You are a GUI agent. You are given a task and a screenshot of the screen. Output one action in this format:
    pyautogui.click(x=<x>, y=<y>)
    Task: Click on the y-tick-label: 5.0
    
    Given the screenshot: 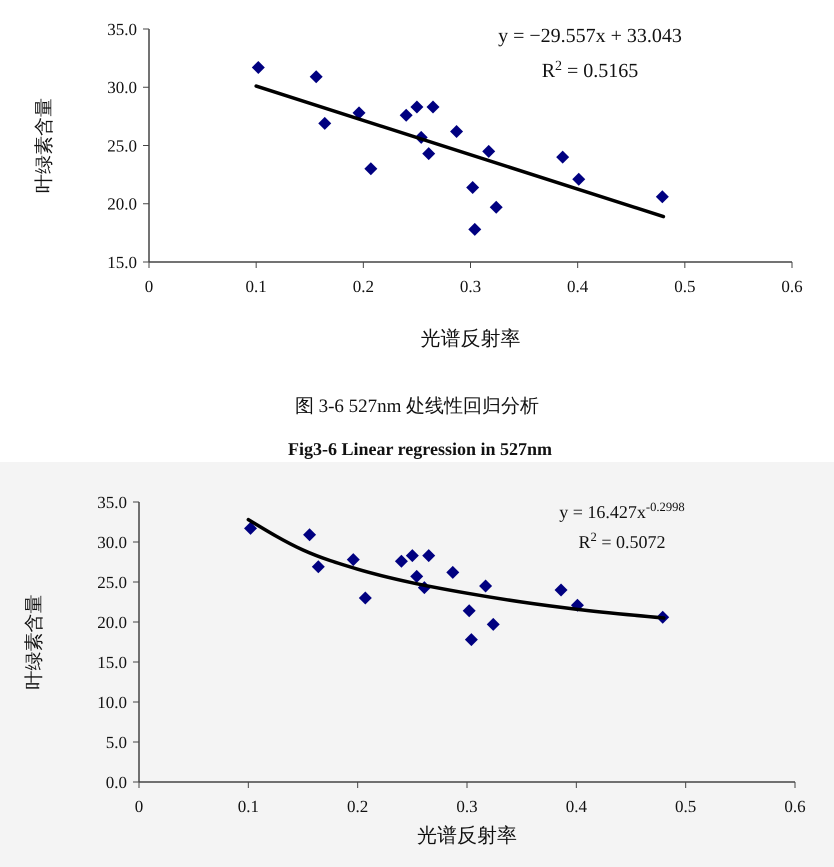 What is the action you would take?
    pyautogui.click(x=116, y=742)
    